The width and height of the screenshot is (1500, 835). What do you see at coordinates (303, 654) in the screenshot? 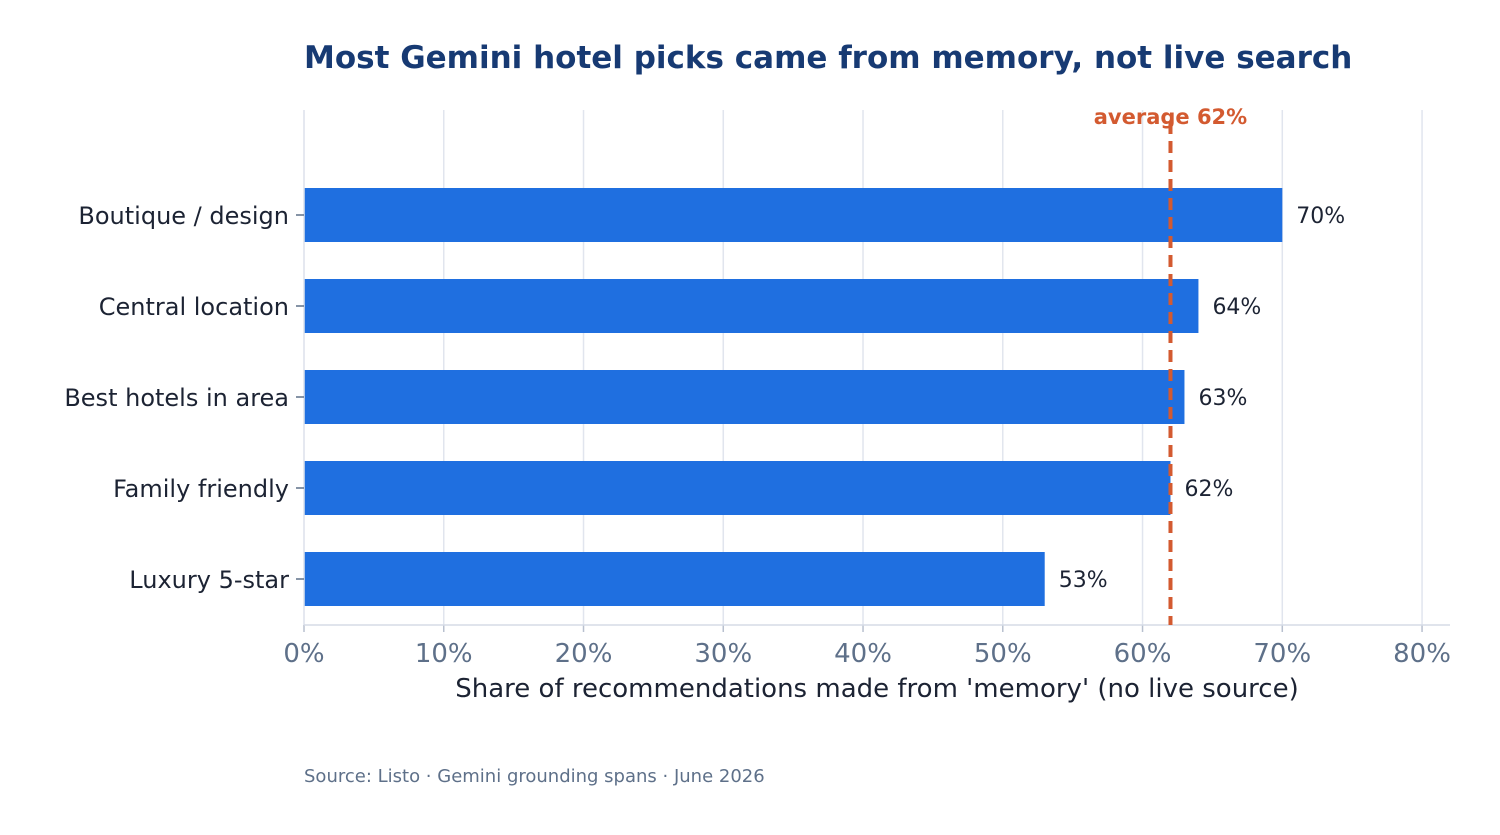
I see `x-tick-label: 0%` at bounding box center [303, 654].